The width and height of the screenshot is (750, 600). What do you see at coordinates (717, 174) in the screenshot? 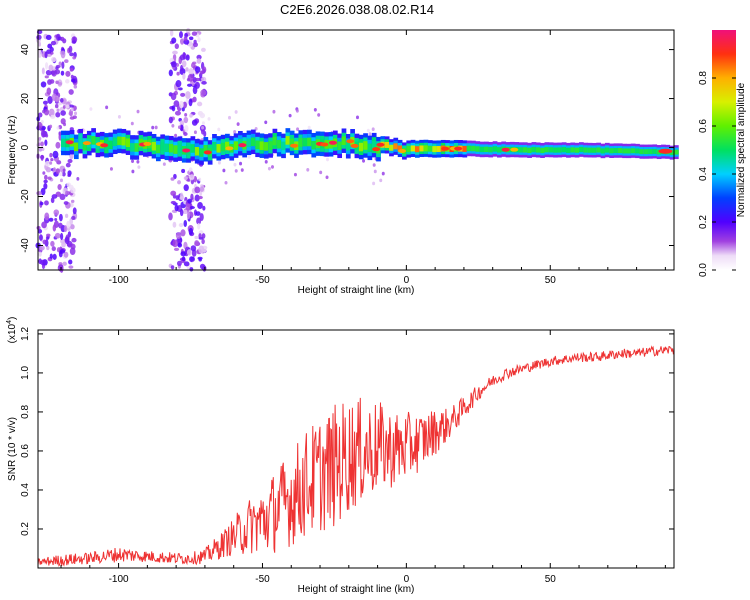
I see `colorbar-ticks: 0.0 0.2 0.4 0.6 0.8` at bounding box center [717, 174].